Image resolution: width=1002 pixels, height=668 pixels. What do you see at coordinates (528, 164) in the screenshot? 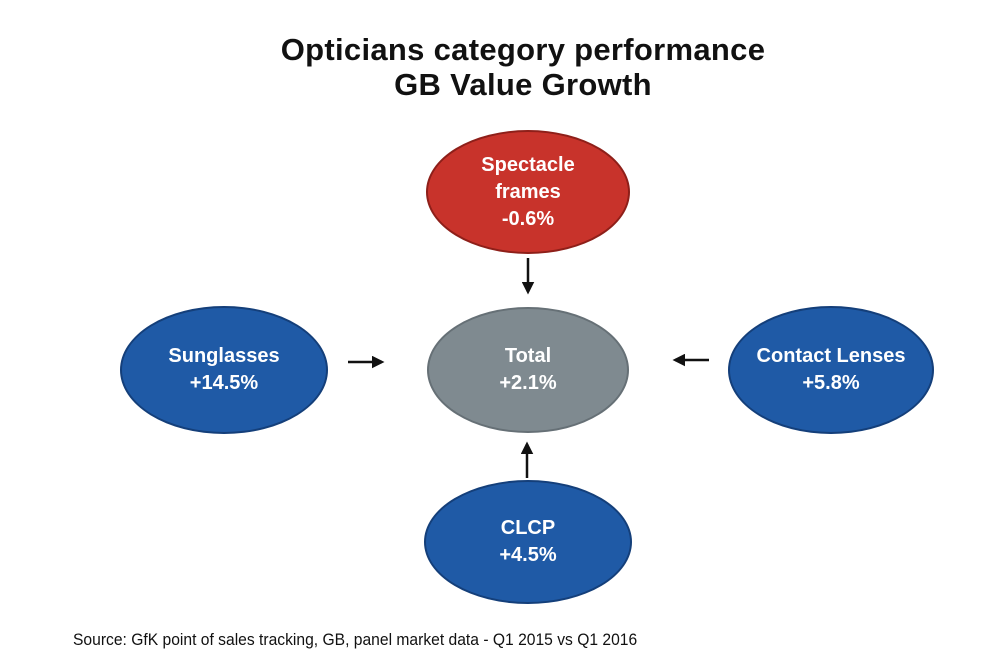
I see `node-spectacle-frames-label-line1: Spectacle` at bounding box center [528, 164].